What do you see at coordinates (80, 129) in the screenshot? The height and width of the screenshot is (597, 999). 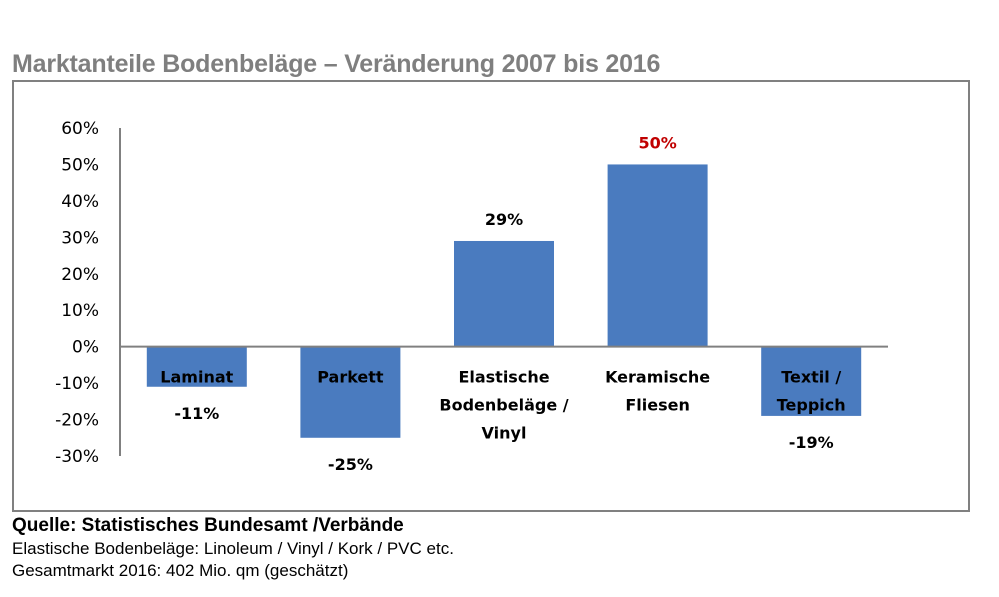 I see `y-tick-label: 60%` at bounding box center [80, 129].